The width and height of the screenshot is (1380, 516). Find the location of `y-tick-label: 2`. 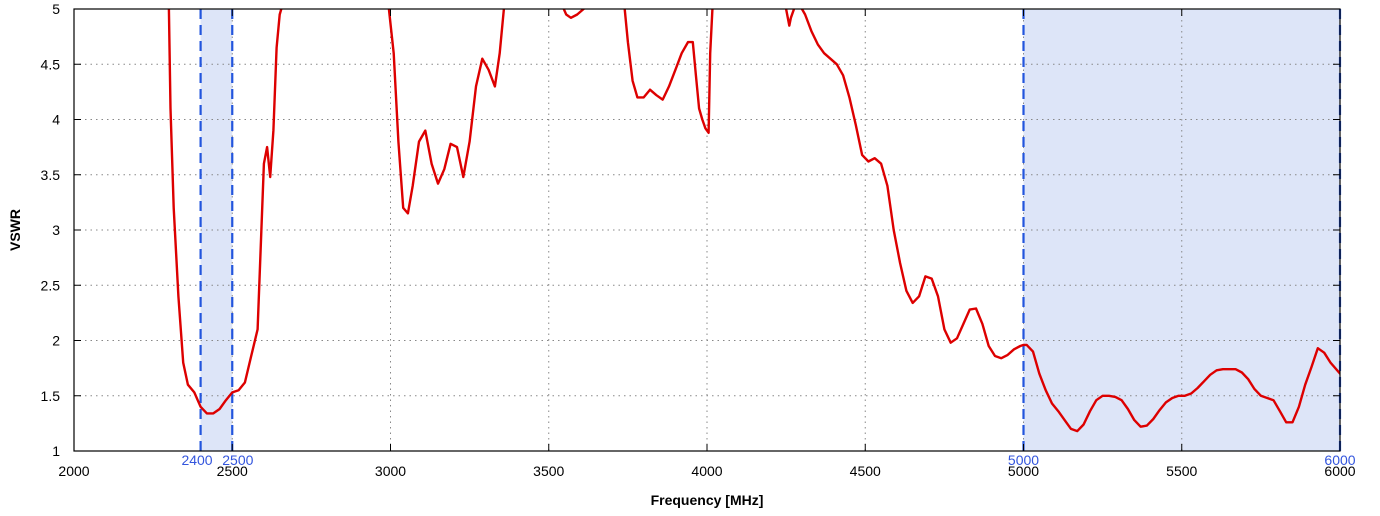

y-tick-label: 2 is located at coordinates (56, 341).